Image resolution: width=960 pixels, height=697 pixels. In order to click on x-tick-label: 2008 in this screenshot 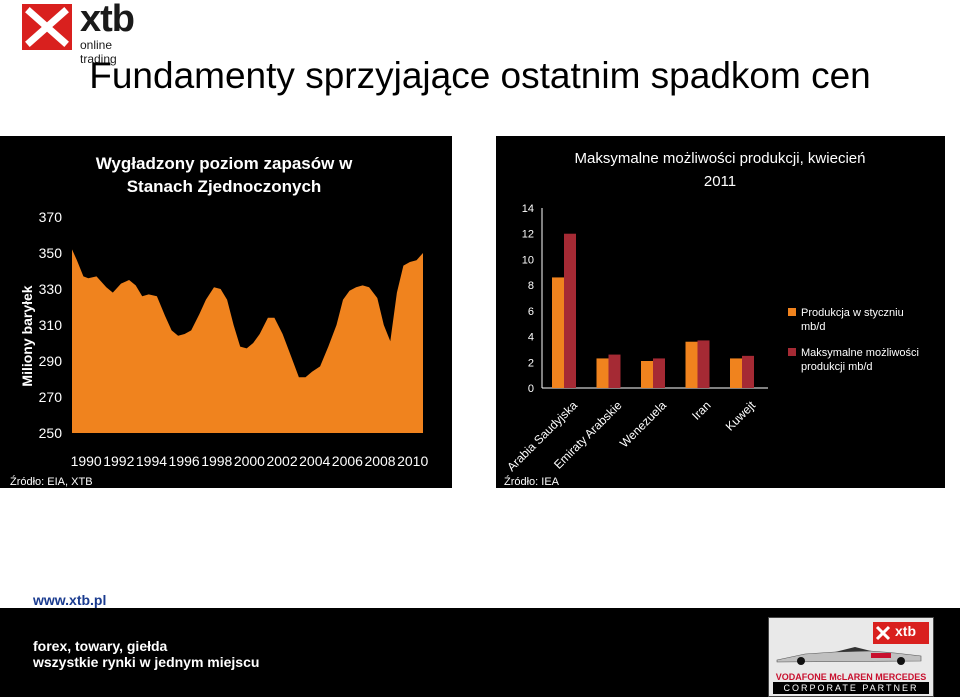, I will do `click(379, 461)`.